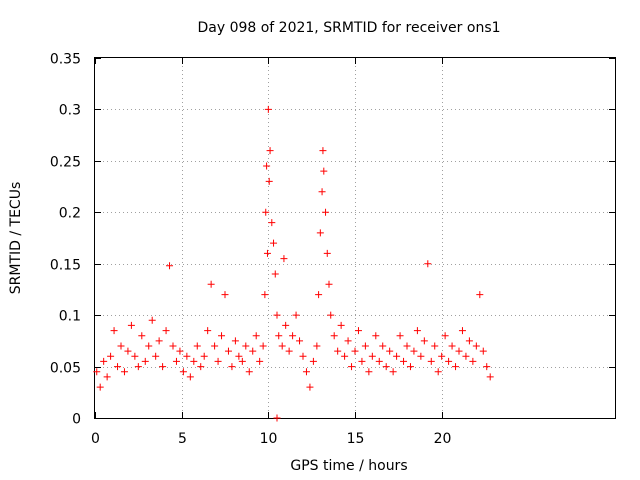 The height and width of the screenshot is (480, 640). I want to click on x-tick-label: 5, so click(182, 439).